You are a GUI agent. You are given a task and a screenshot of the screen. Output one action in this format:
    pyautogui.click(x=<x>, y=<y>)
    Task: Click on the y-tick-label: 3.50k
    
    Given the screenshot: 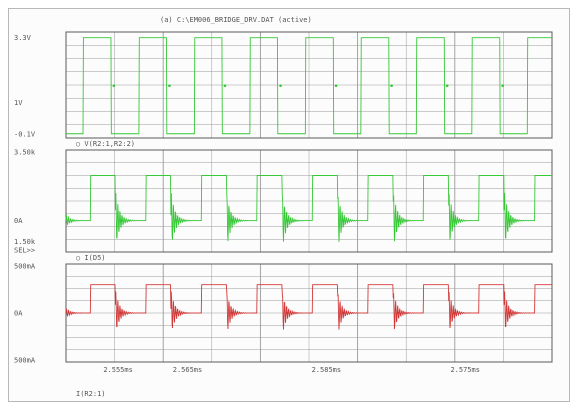 What is the action you would take?
    pyautogui.click(x=25, y=152)
    